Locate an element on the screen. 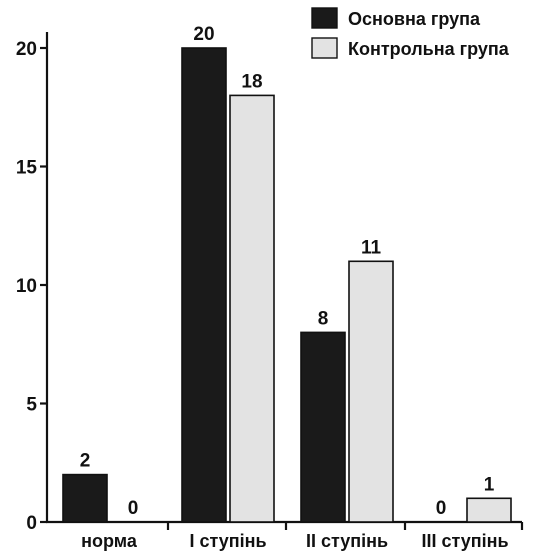  bar-value-label: 18 is located at coordinates (251, 81).